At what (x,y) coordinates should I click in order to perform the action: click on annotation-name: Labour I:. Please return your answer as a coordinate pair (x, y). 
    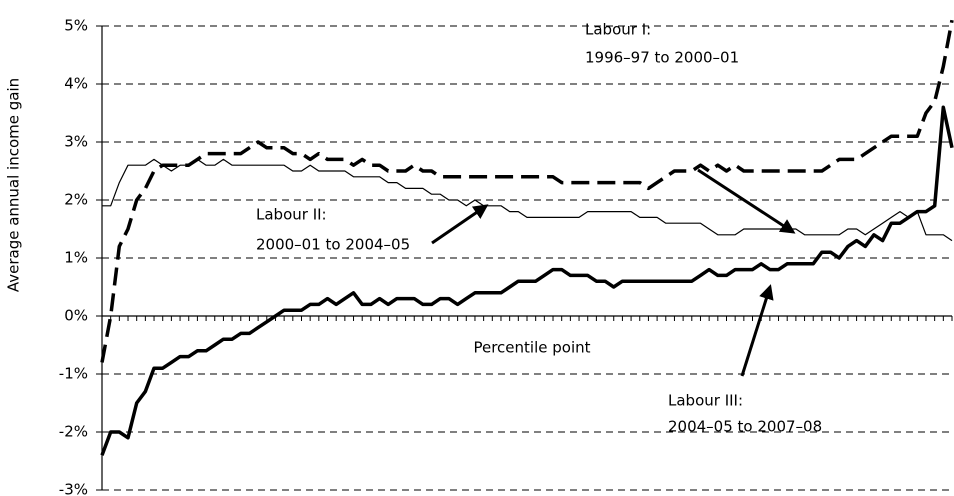
    Looking at the image, I should click on (618, 30).